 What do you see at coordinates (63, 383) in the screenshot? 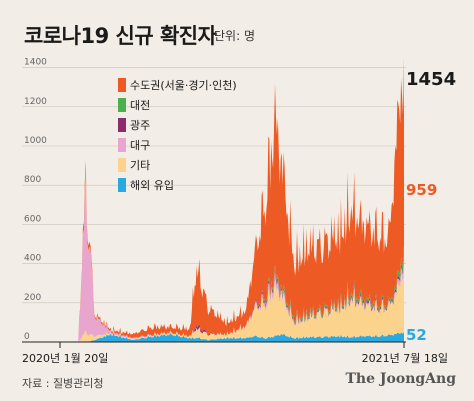
I see `source-note: 자료 : 질병관리청` at bounding box center [63, 383].